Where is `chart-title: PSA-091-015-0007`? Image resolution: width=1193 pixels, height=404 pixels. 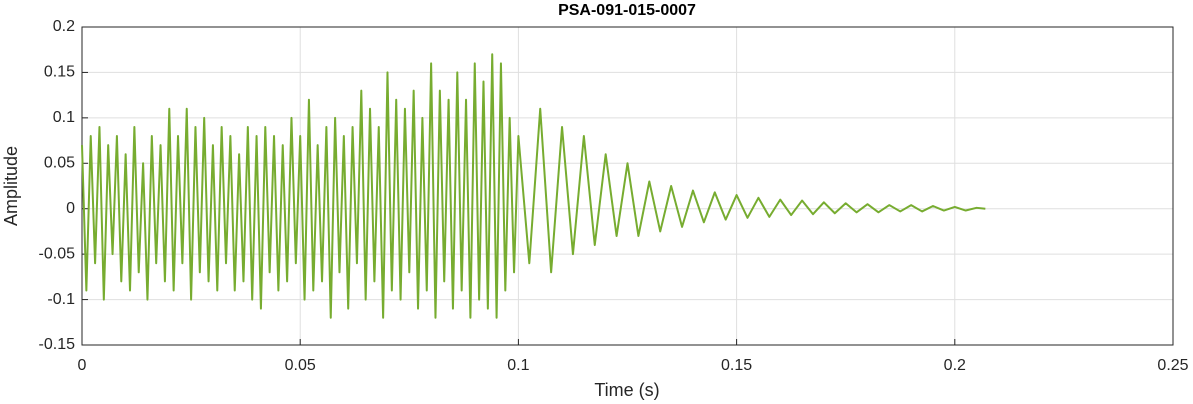 chart-title: PSA-091-015-0007 is located at coordinates (627, 10).